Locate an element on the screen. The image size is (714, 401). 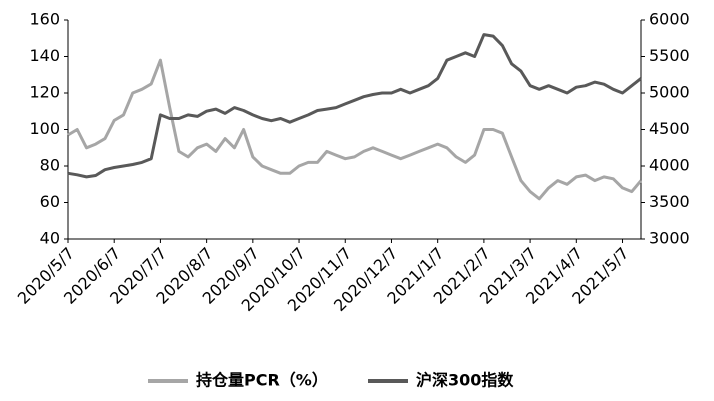
y-tick-label: 120 is located at coordinates (44, 92).